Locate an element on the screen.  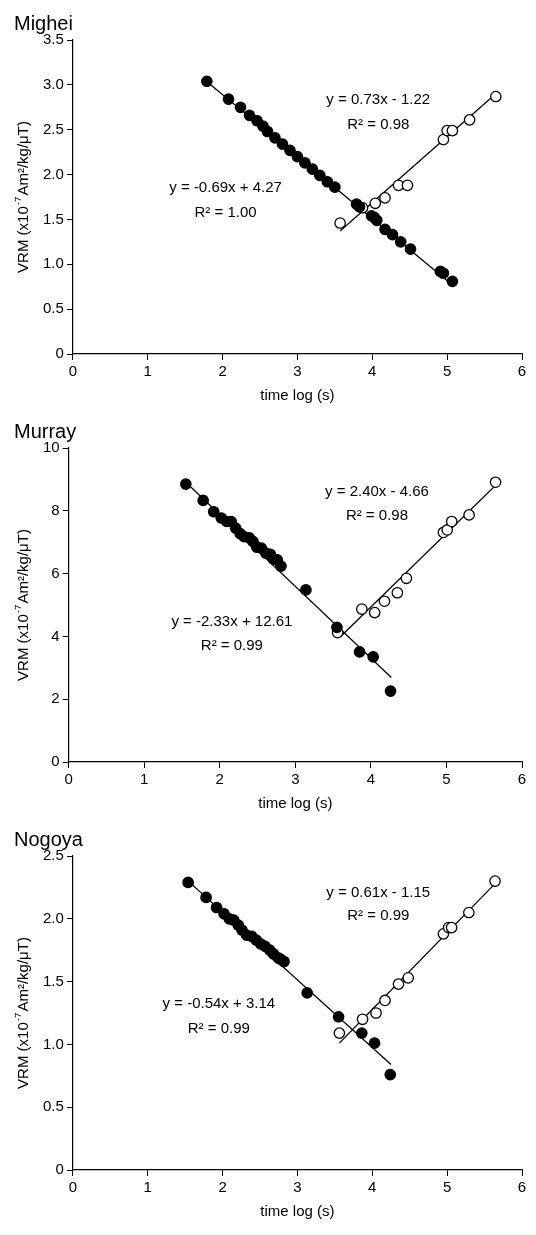
y-tick-label: 2.5 is located at coordinates (53, 128).